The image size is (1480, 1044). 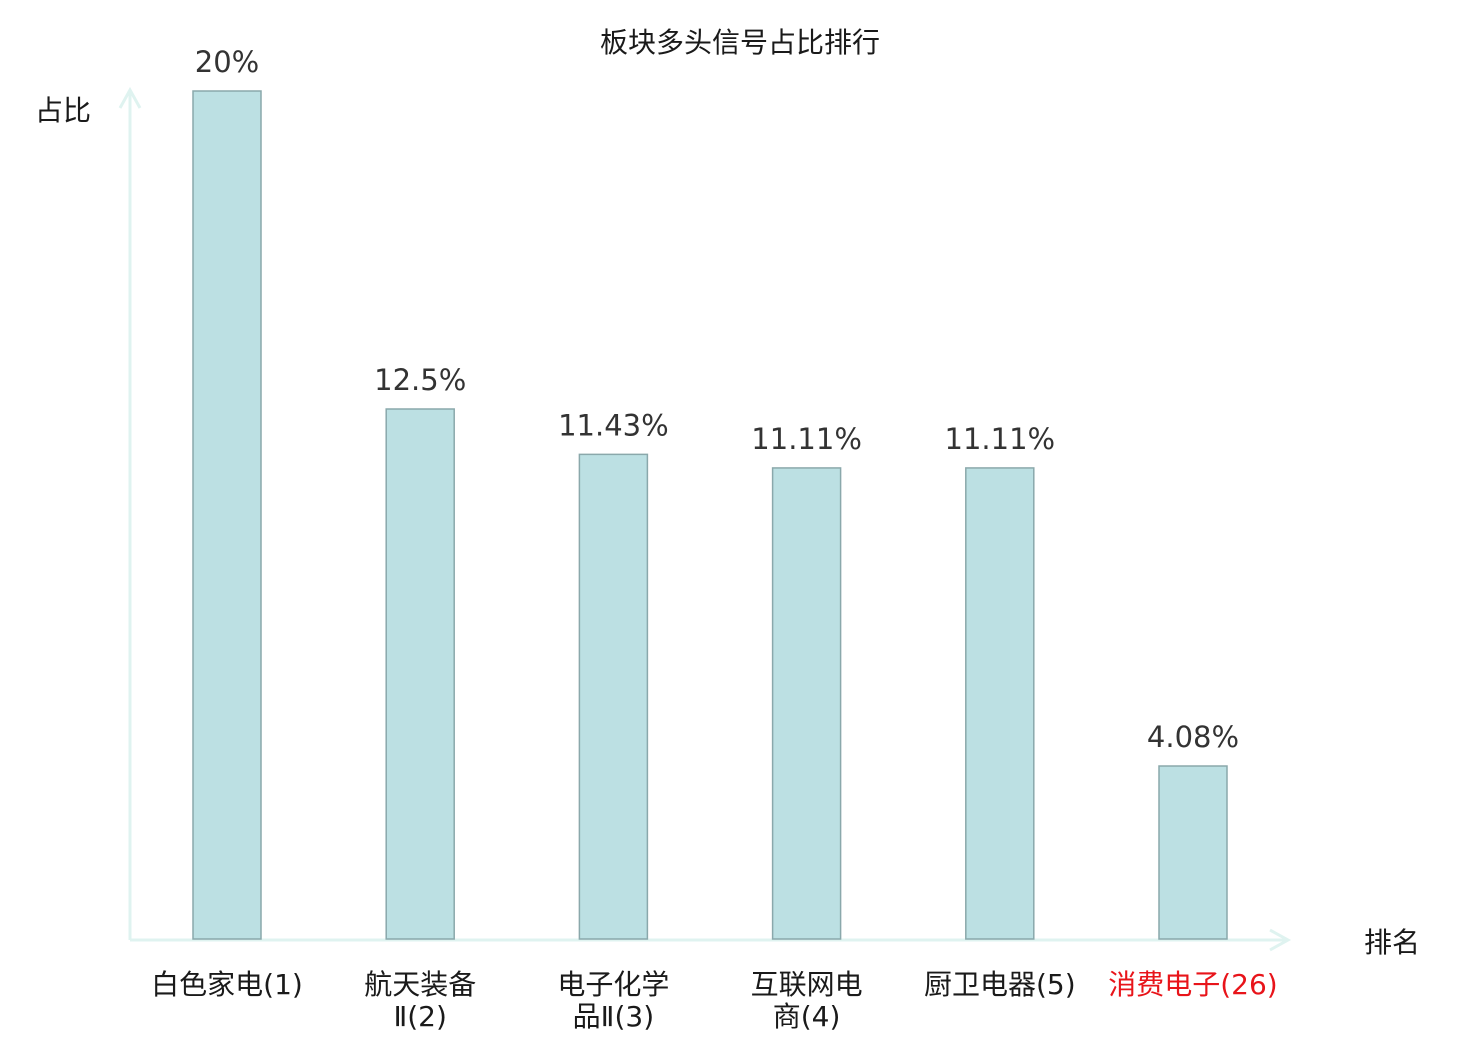 What do you see at coordinates (740, 42) in the screenshot?
I see `chart-title: 板块多头信号占比排行` at bounding box center [740, 42].